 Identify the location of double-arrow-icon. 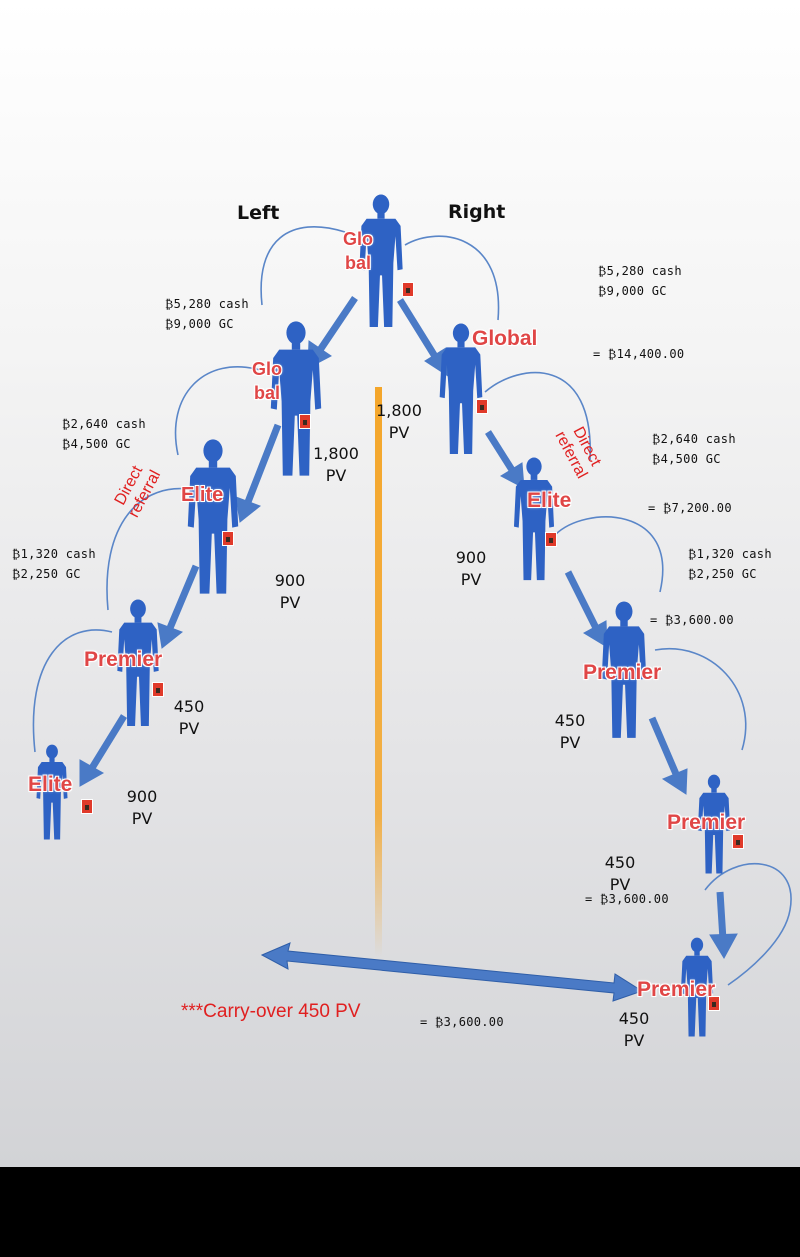
(452, 972).